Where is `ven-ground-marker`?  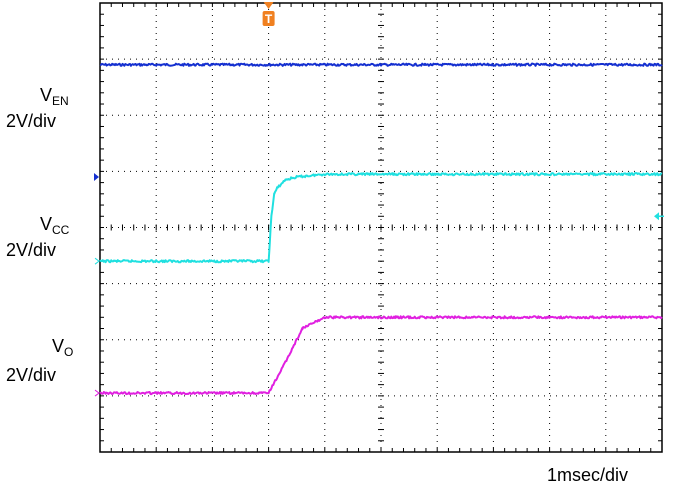
ven-ground-marker is located at coordinates (96, 176).